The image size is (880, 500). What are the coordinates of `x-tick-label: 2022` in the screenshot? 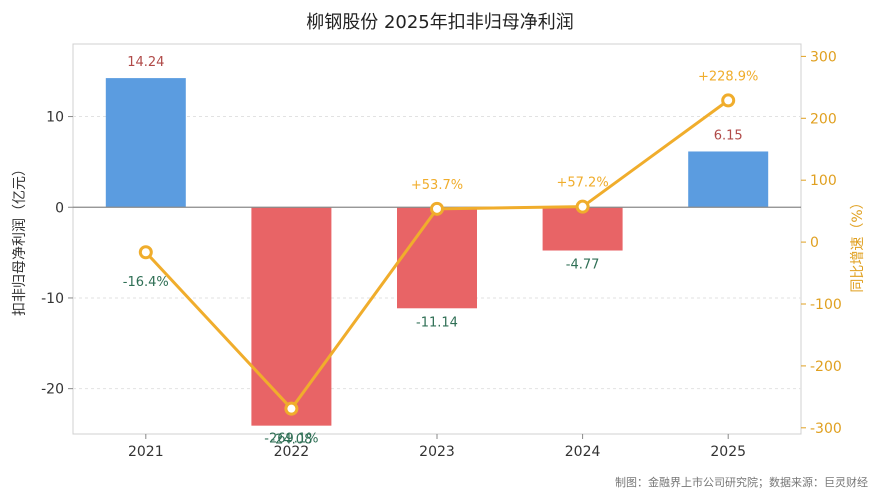 It's located at (292, 452).